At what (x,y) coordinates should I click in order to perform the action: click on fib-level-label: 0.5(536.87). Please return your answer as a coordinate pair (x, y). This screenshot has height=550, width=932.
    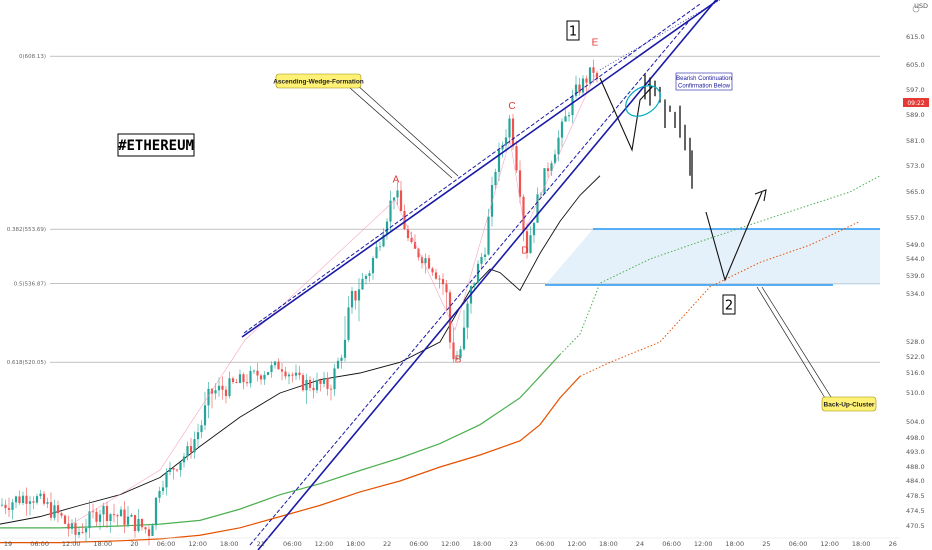
    Looking at the image, I should click on (30, 285).